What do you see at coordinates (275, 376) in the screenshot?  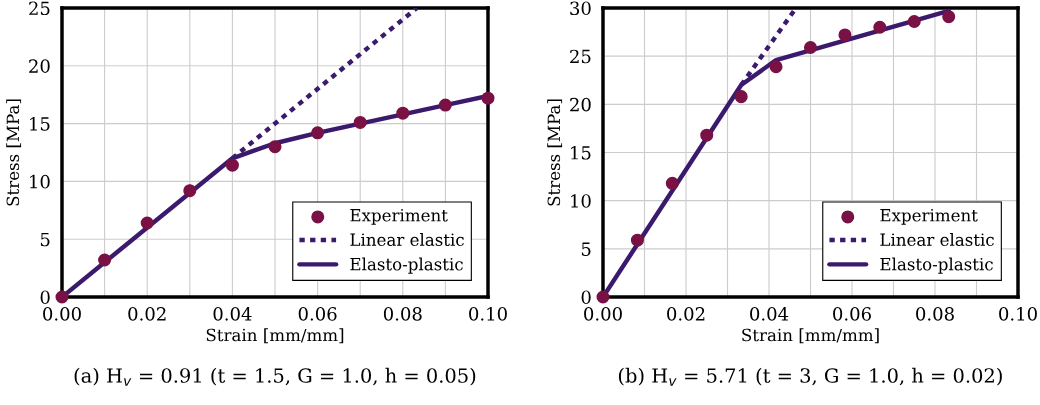 I see `text: (a) H$_{v}$ = 0.91 (t = 1.5, G = 1.0, h = 0.05)` at bounding box center [275, 376].